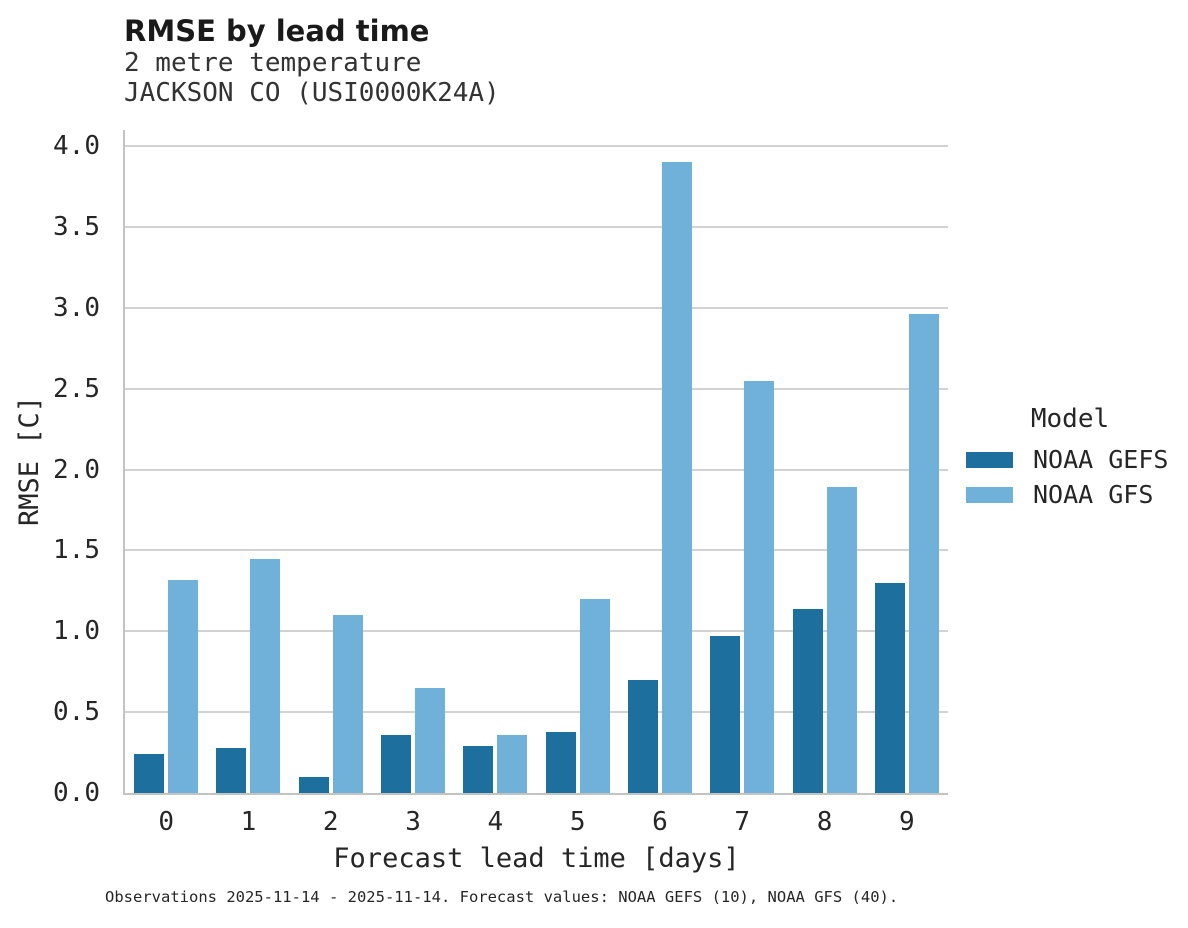  What do you see at coordinates (1093, 494) in the screenshot?
I see `legend-item-label: NOAA GFS` at bounding box center [1093, 494].